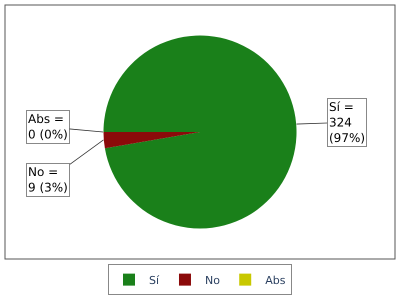  What do you see at coordinates (347, 123) in the screenshot?
I see `data-label: Sí = 324 (97%)` at bounding box center [347, 123].